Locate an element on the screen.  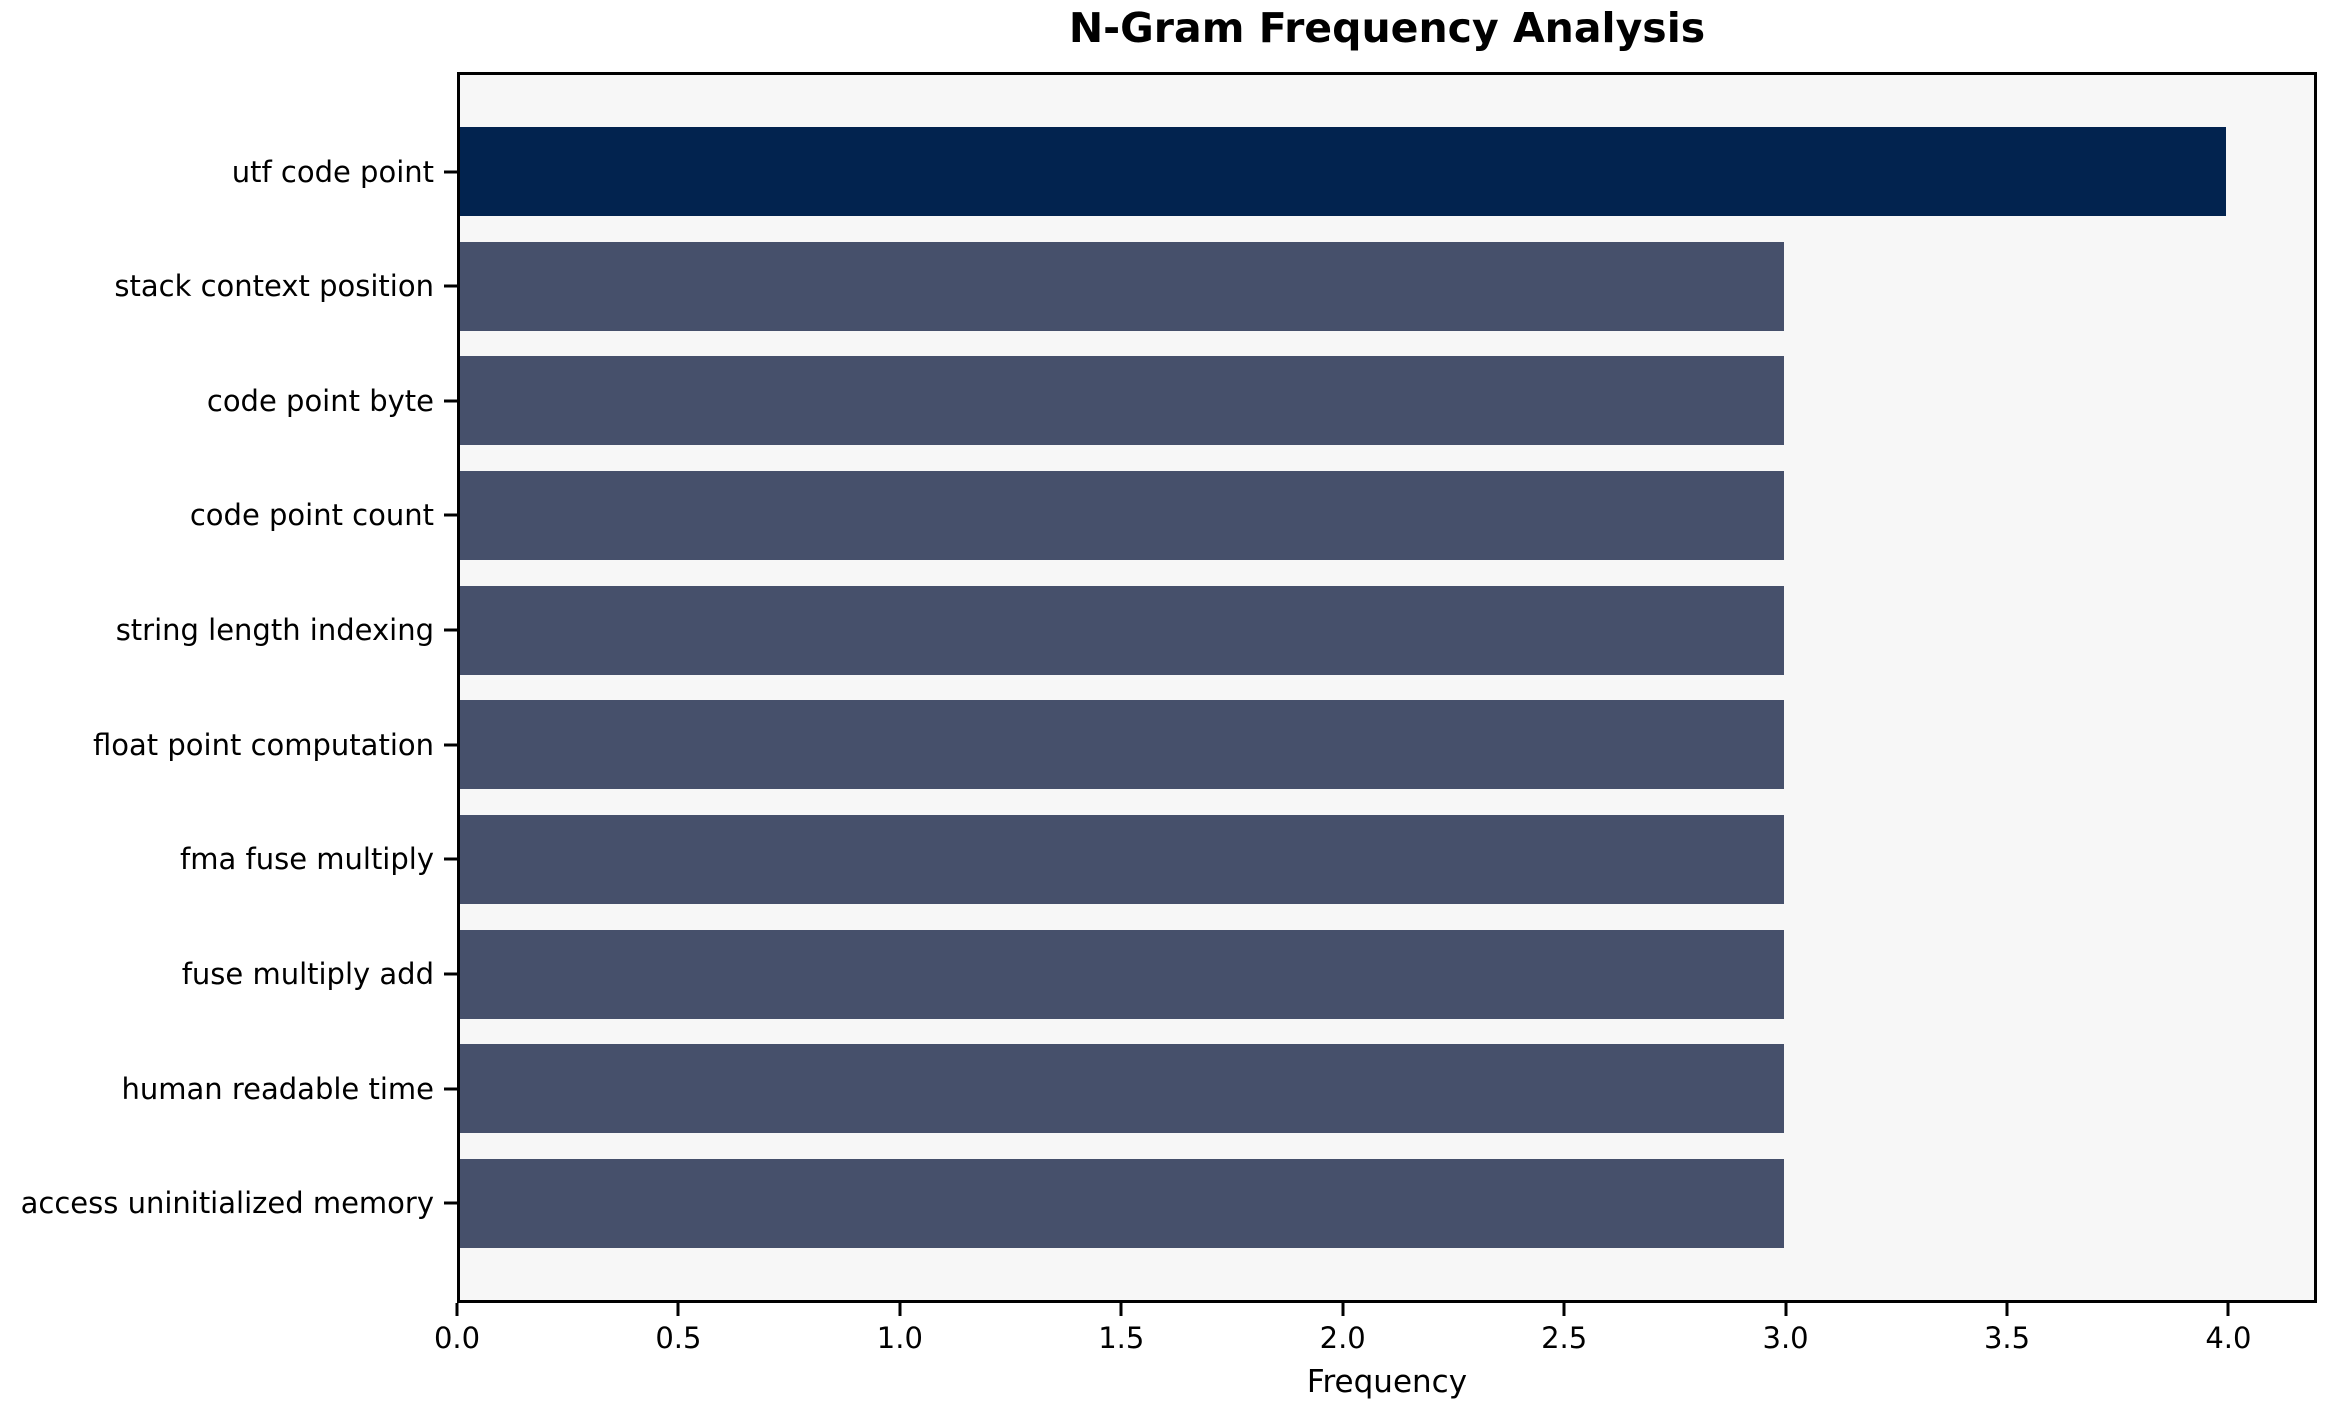
y-tick-label: utf code point is located at coordinates (332, 171).